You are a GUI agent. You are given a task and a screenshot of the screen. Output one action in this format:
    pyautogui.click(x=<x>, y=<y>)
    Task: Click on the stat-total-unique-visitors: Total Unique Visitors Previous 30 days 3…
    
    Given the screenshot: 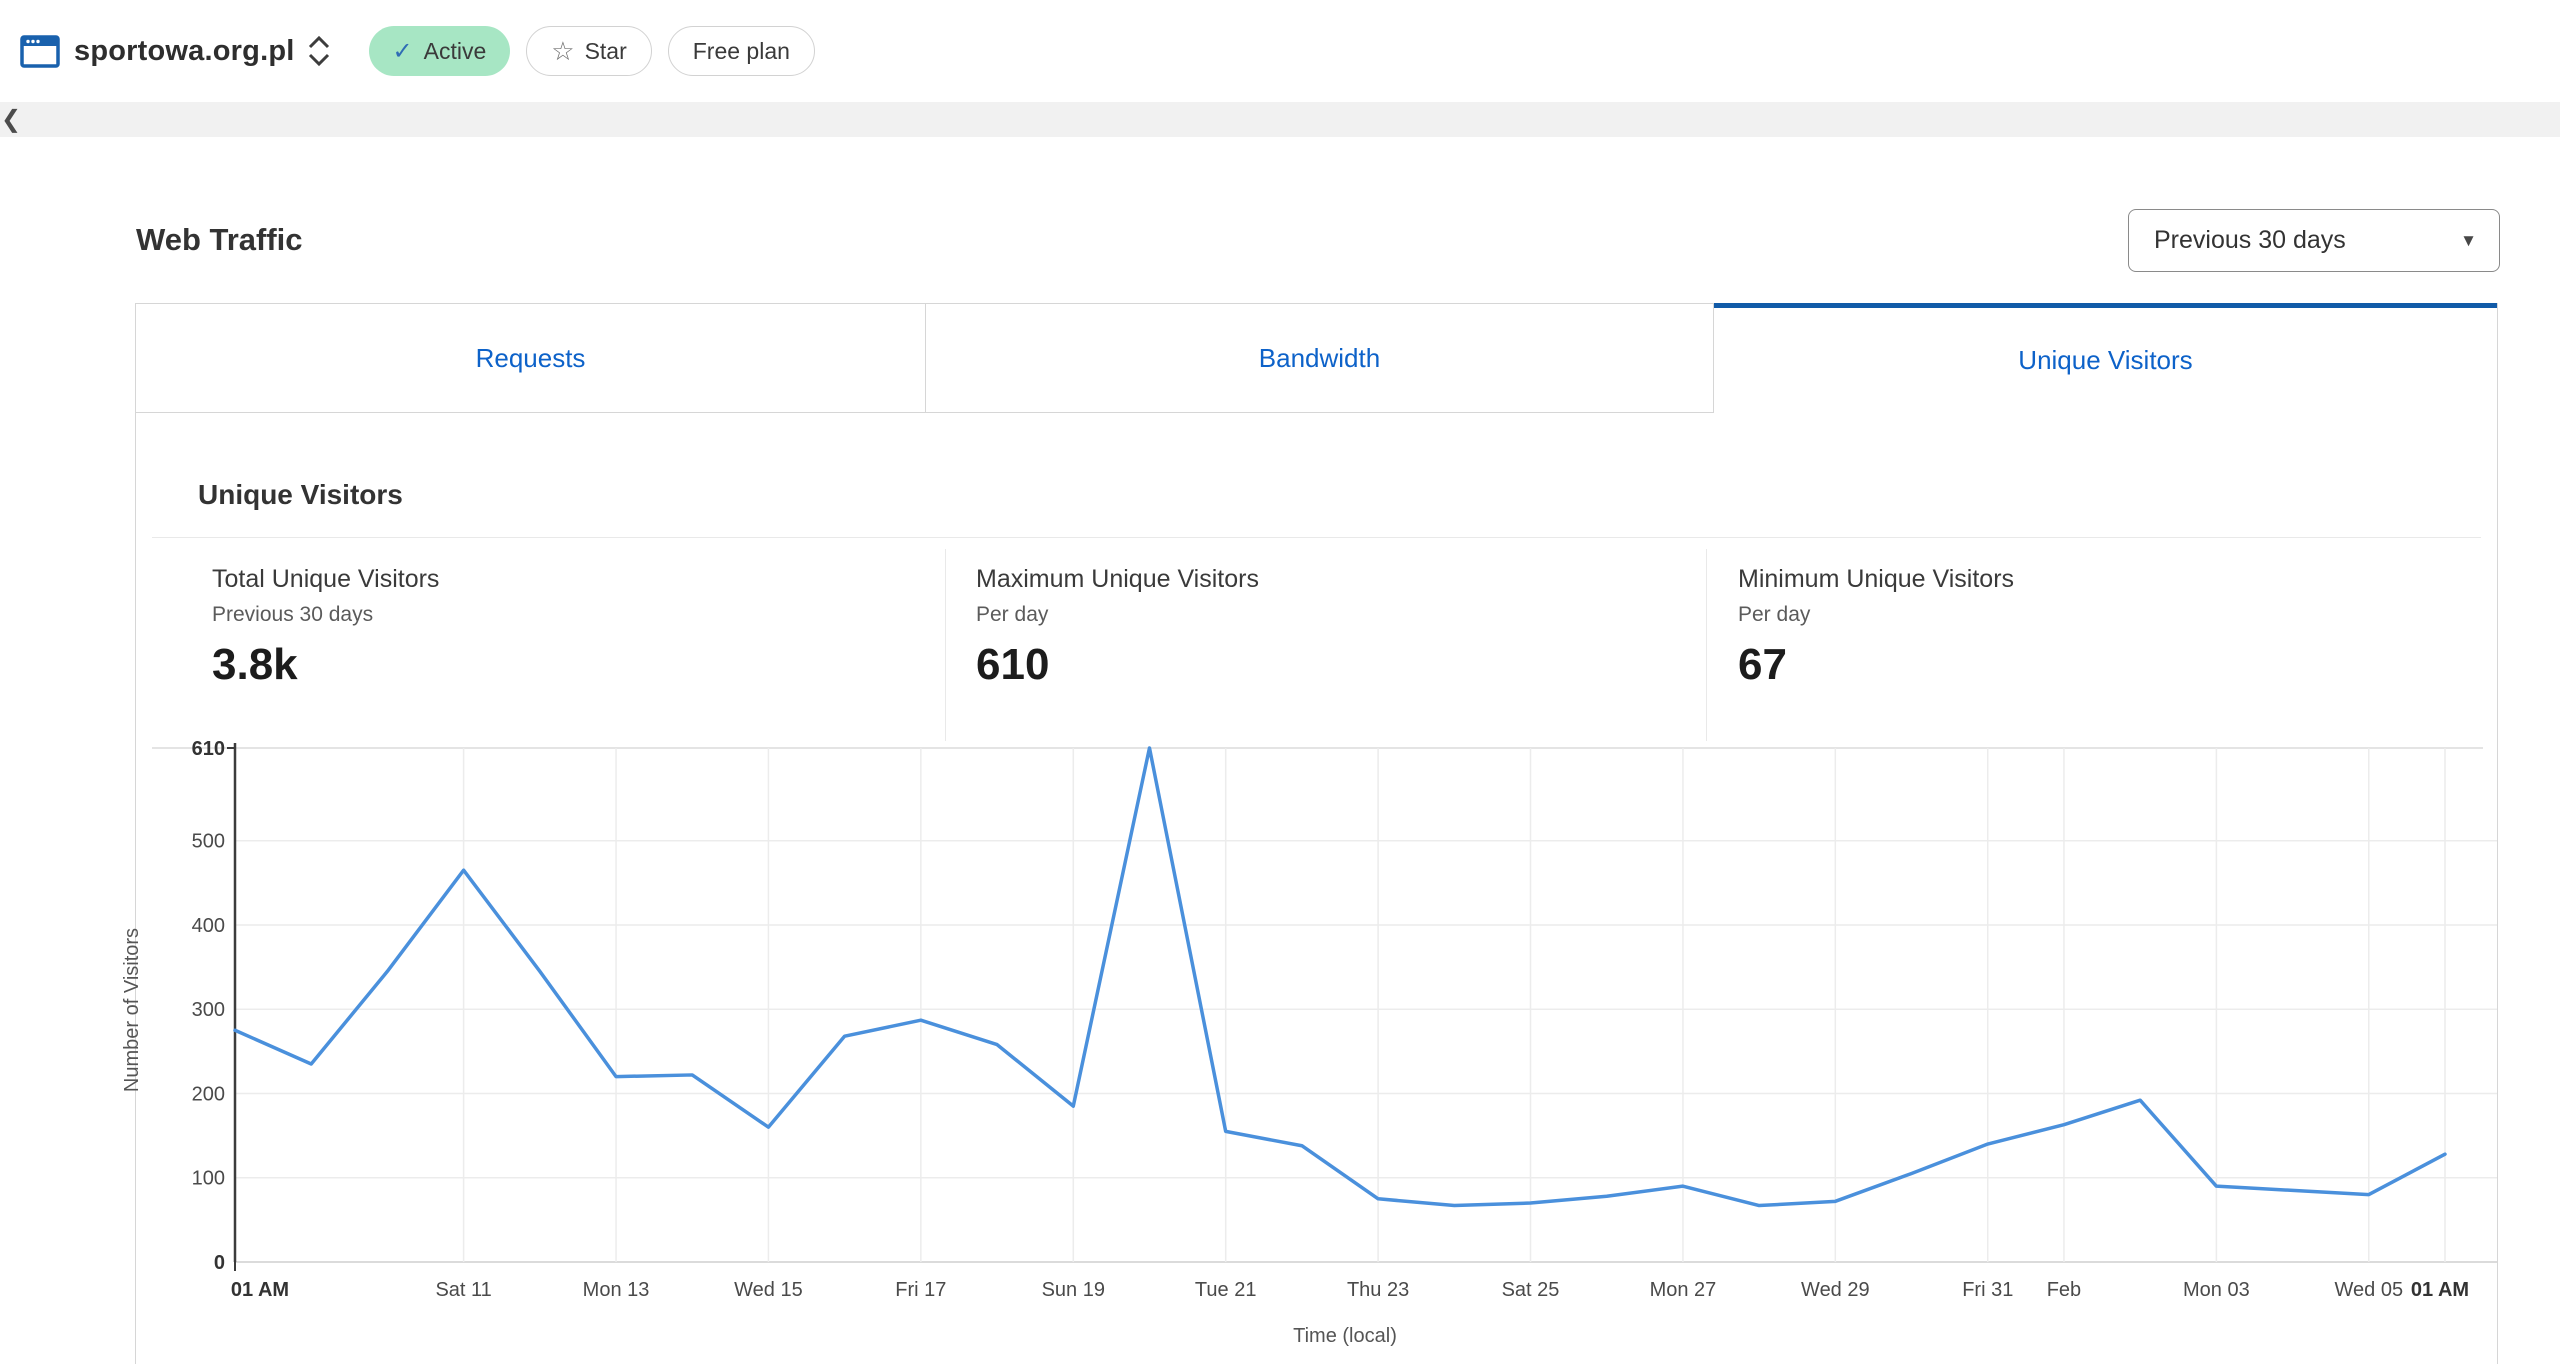 What is the action you would take?
    pyautogui.click(x=325, y=627)
    